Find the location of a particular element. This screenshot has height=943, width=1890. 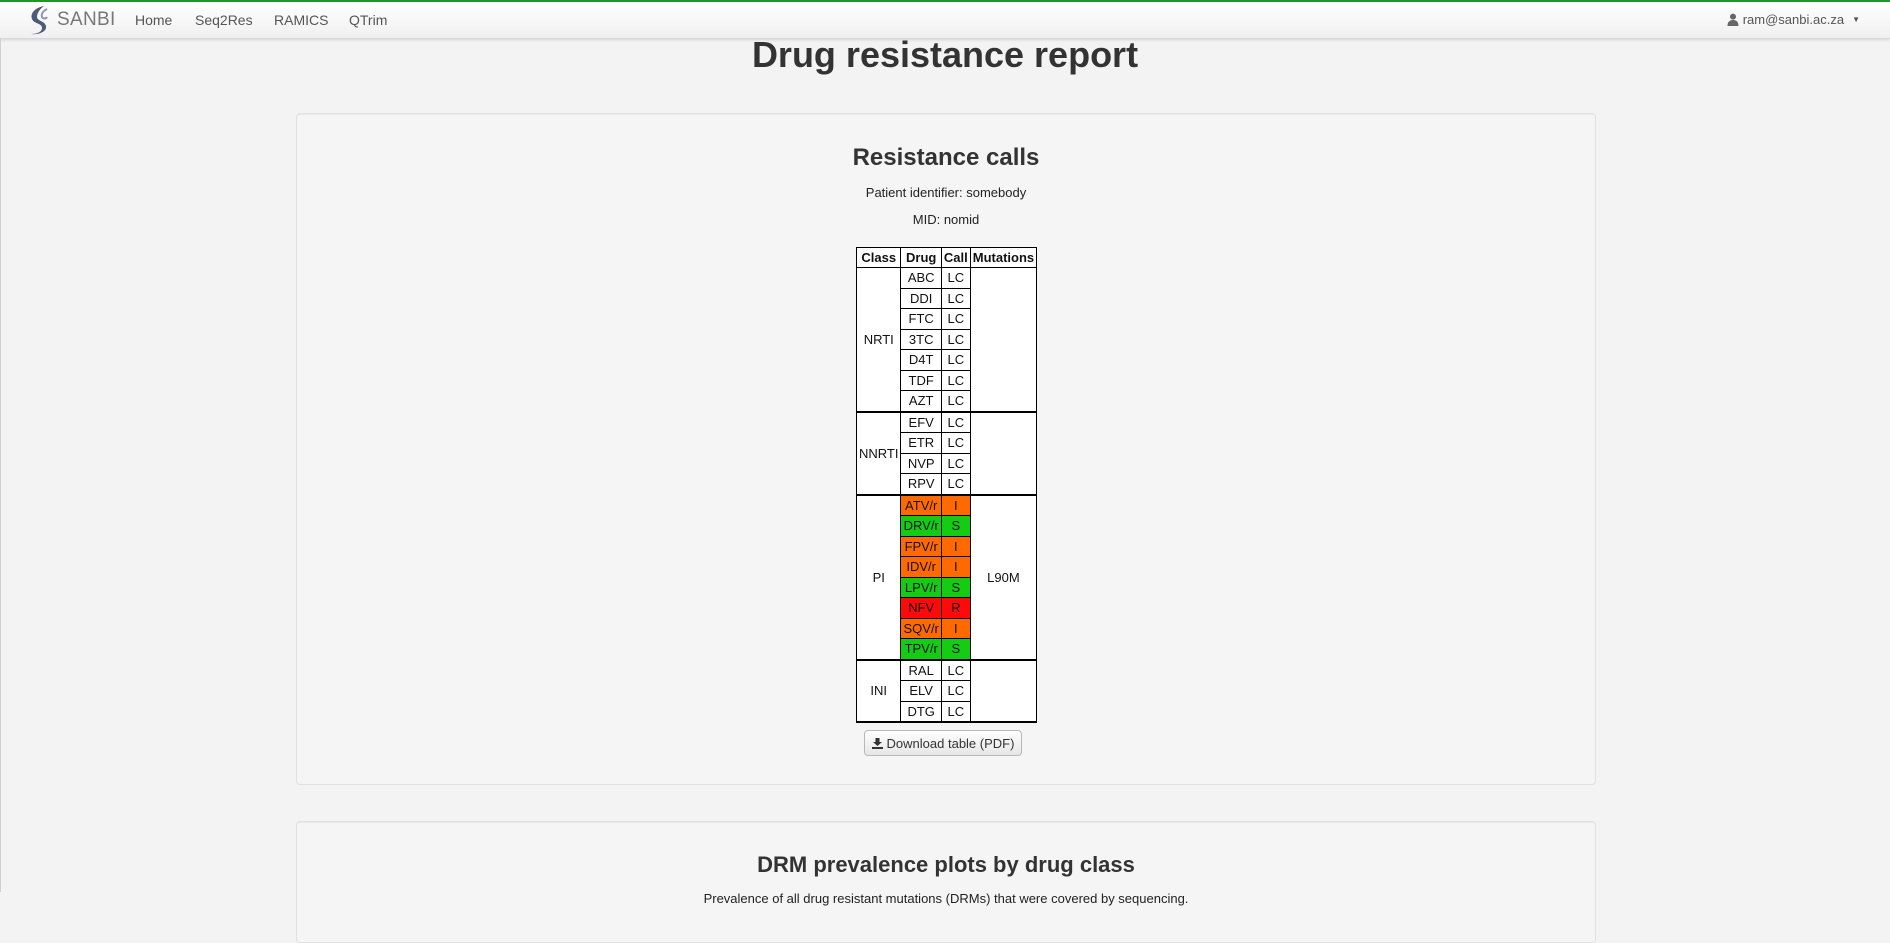

table-row: INI RAL LC is located at coordinates (946, 691).